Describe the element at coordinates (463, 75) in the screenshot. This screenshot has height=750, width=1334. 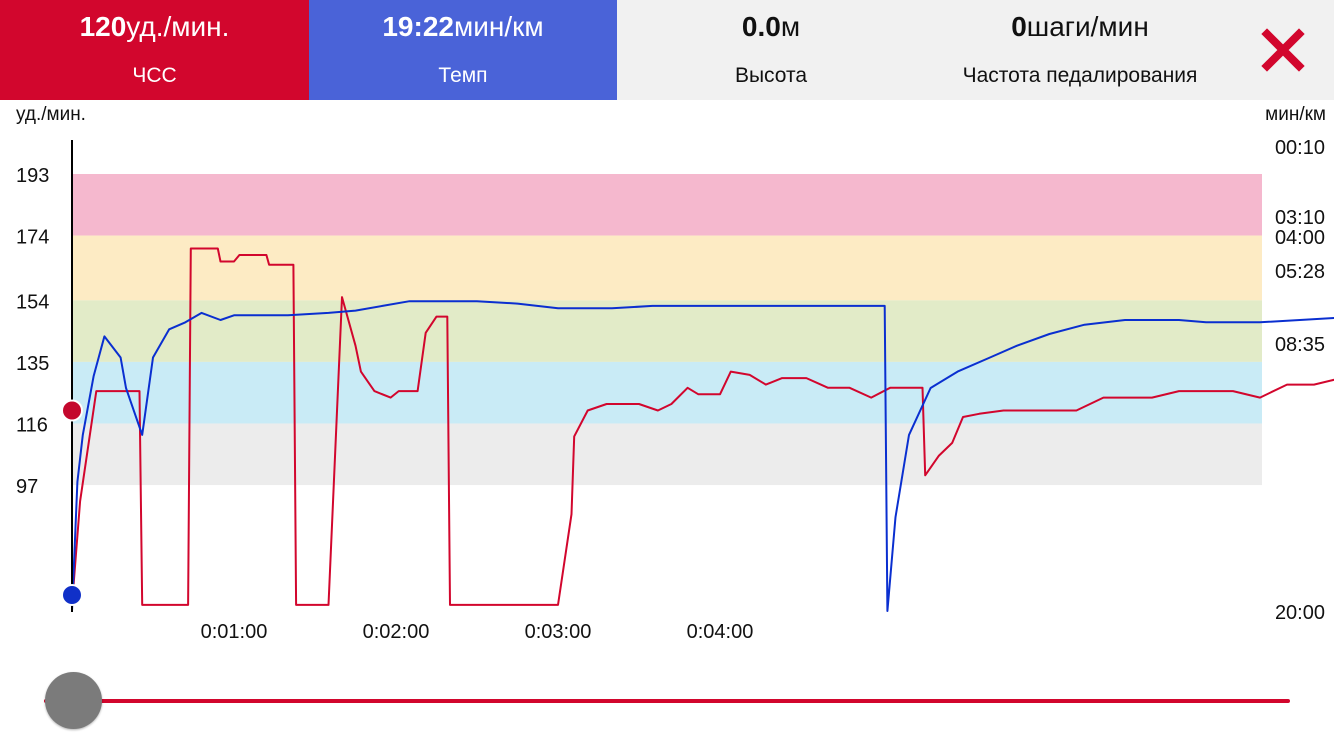
I see `pace-label: Темп` at that location.